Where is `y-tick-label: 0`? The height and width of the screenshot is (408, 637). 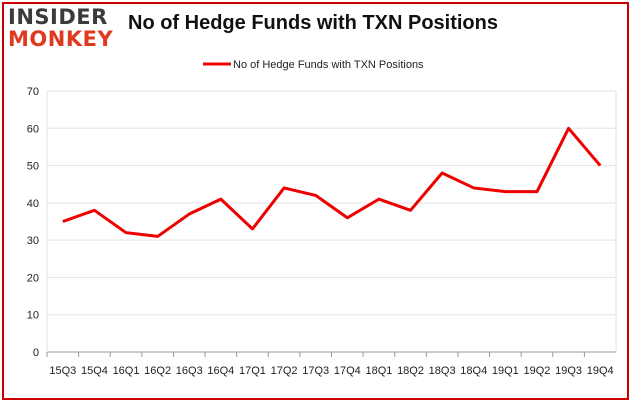
y-tick-label: 0 is located at coordinates (36, 353).